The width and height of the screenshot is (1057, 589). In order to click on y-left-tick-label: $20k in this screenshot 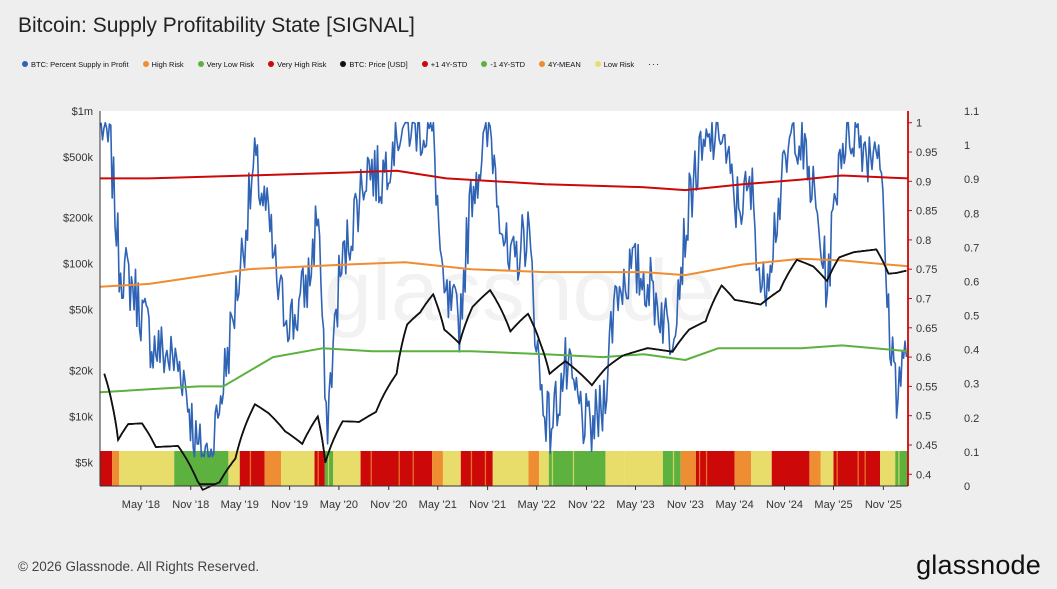, I will do `click(81, 371)`.